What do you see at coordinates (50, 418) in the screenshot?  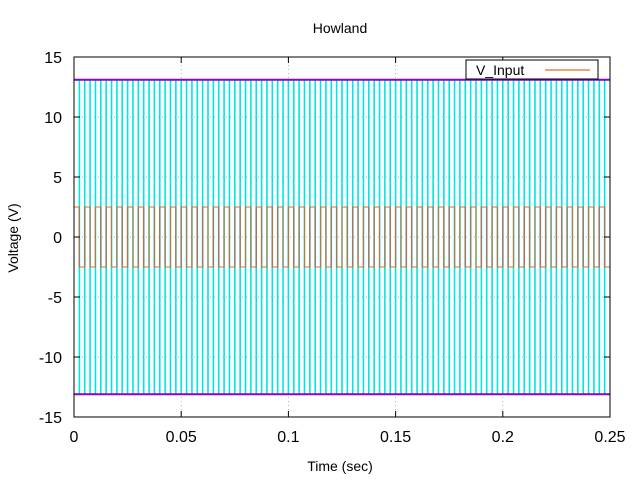 I see `y-tick-label: -15` at bounding box center [50, 418].